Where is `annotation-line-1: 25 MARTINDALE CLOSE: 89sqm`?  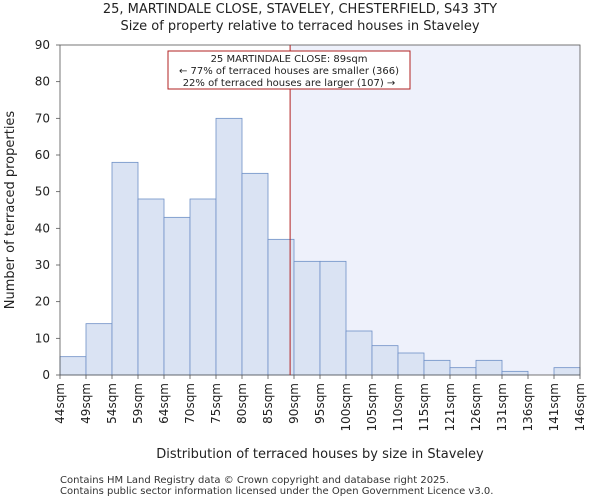
annotation-line-1: 25 MARTINDALE CLOSE: 89sqm is located at coordinates (289, 59).